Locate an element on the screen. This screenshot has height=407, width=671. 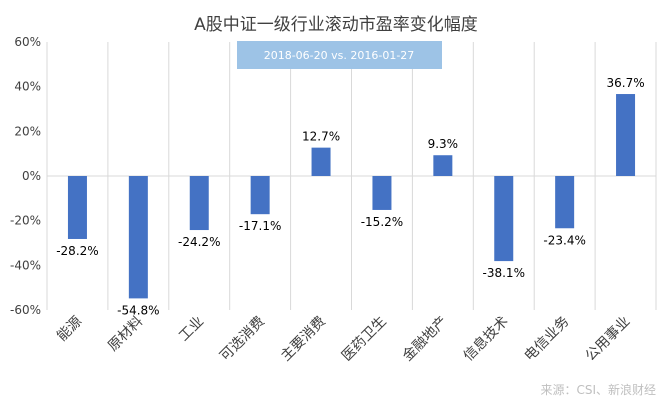
x-tick-label: 金融地产 is located at coordinates (425, 339).